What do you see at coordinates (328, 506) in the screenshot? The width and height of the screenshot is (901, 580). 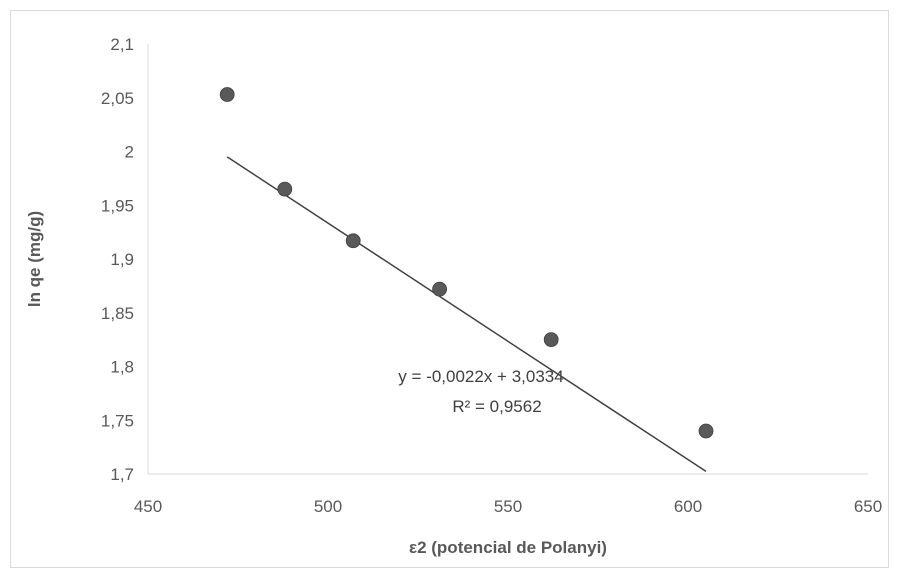 I see `x-tick-label: 500` at bounding box center [328, 506].